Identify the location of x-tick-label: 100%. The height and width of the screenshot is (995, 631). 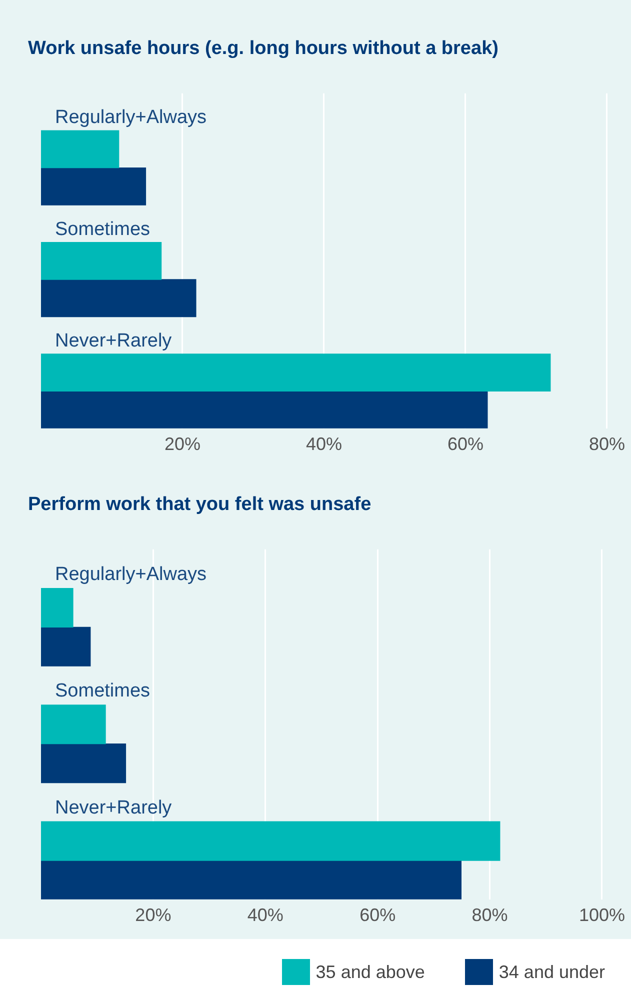
(602, 915).